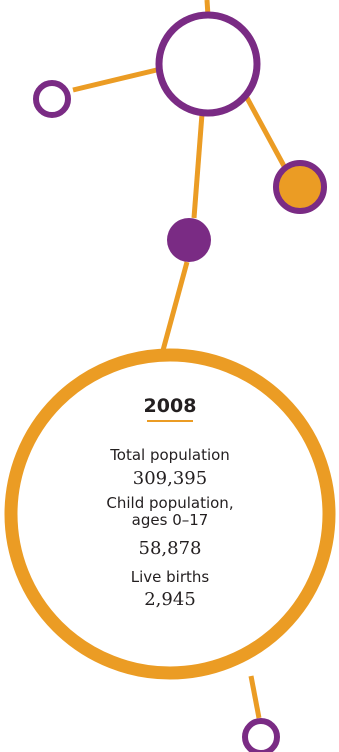 The height and width of the screenshot is (752, 339). What do you see at coordinates (170, 406) in the screenshot?
I see `year-heading: 2008` at bounding box center [170, 406].